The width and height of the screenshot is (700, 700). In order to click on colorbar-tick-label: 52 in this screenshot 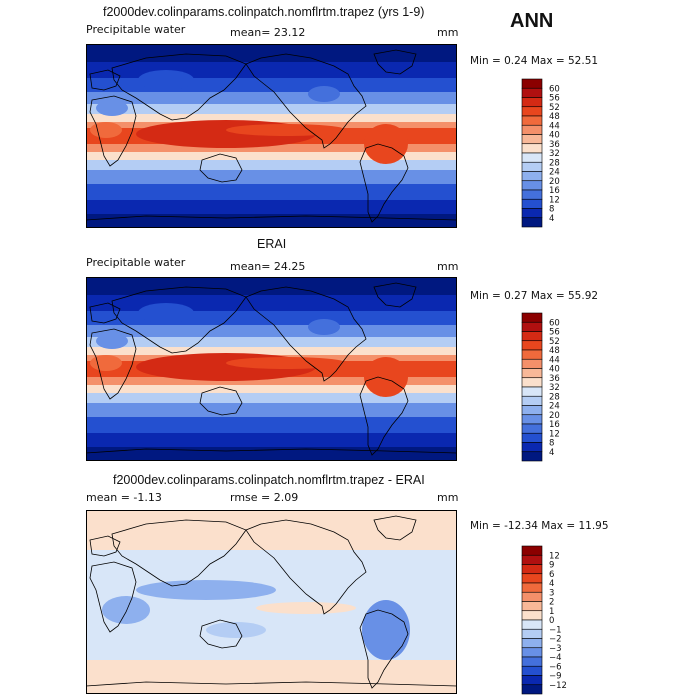, I will do `click(554, 108)`.